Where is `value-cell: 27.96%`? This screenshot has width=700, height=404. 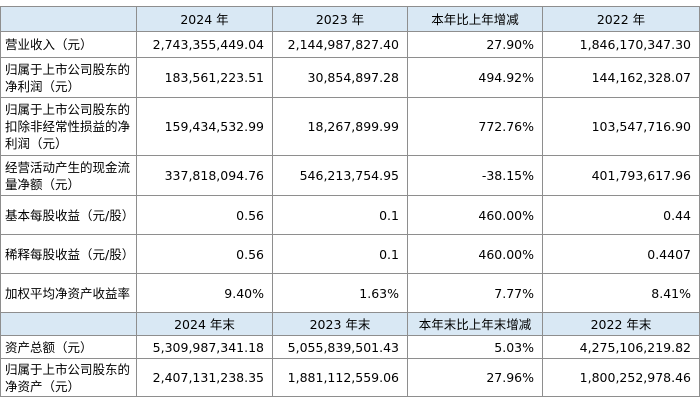
value-cell: 27.96% is located at coordinates (475, 377).